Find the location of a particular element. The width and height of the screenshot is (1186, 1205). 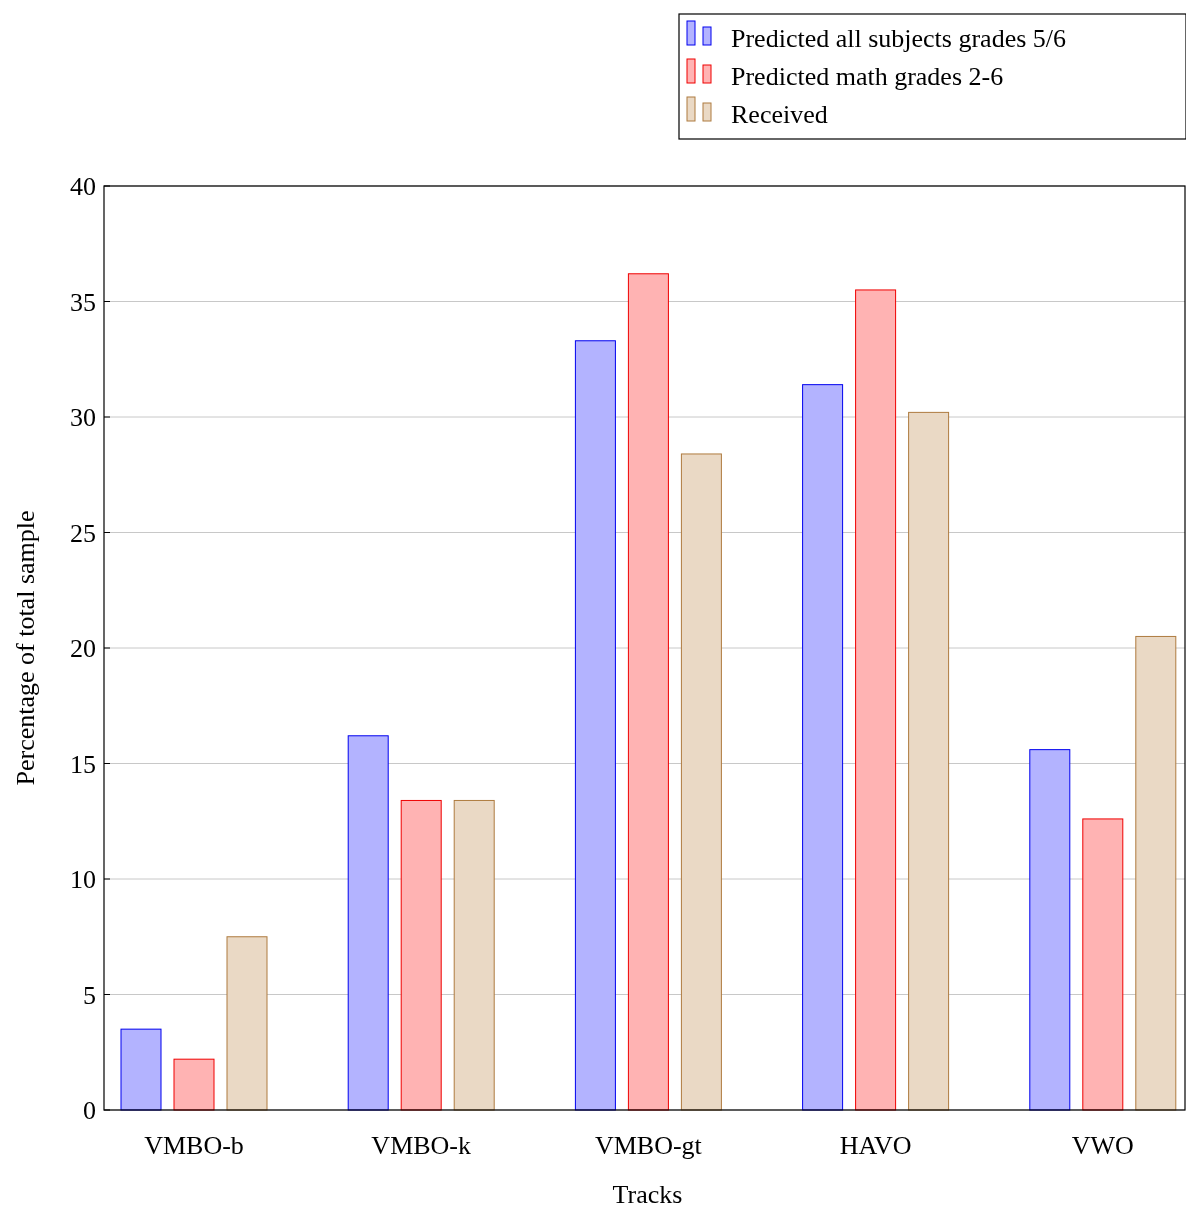

x-tick-label: VWO is located at coordinates (1102, 1145).